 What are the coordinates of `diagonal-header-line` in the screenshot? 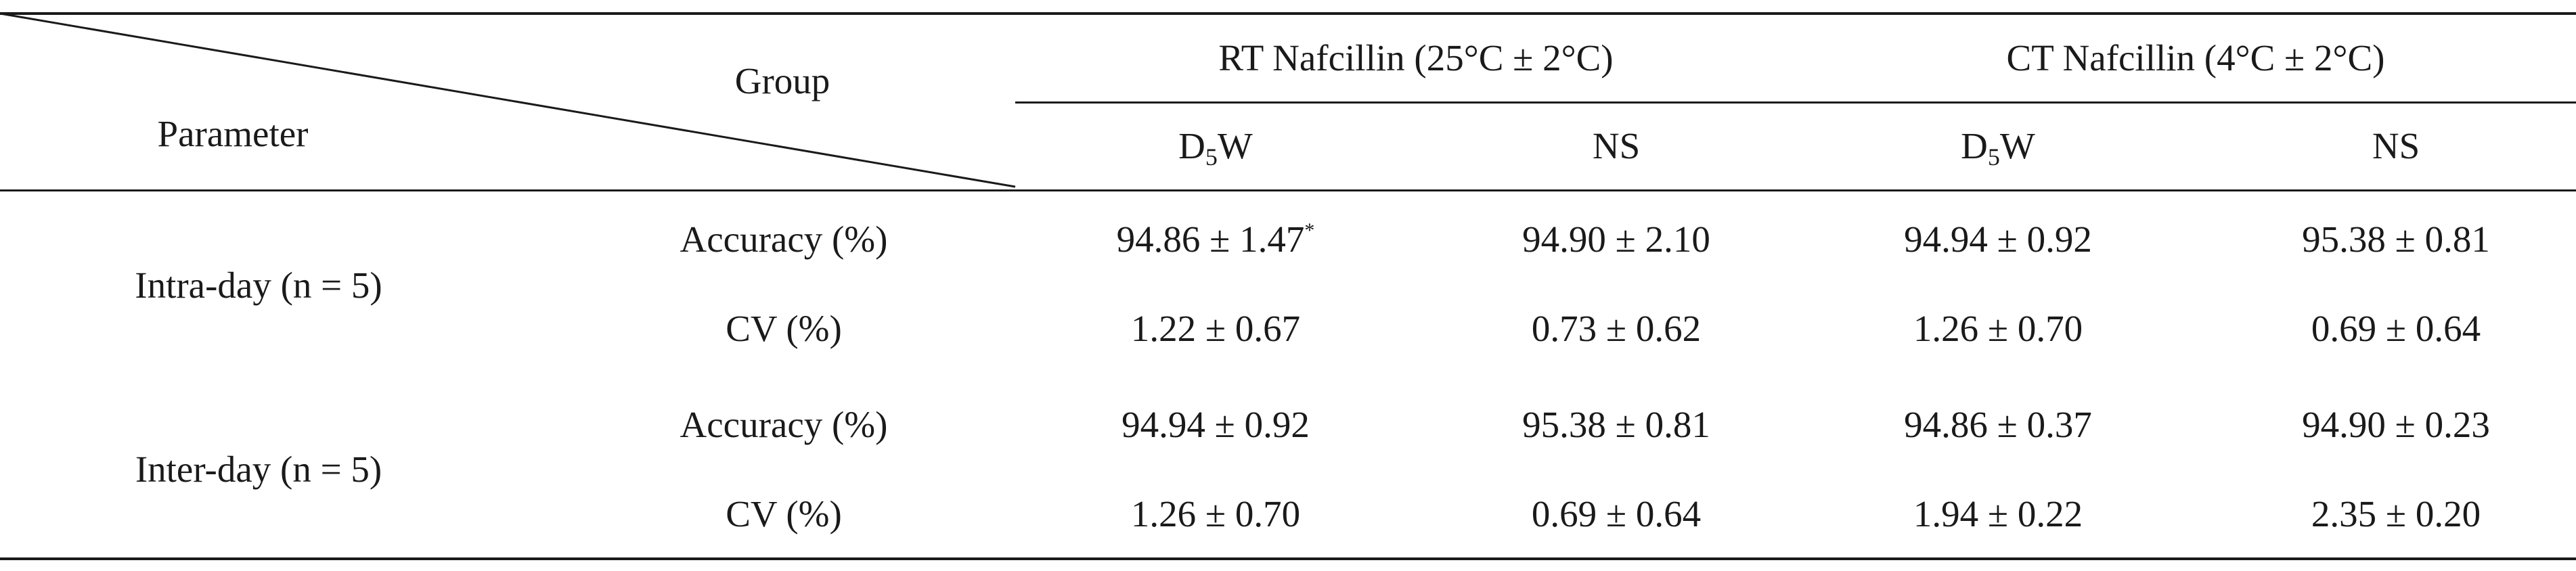 It's located at (508, 100).